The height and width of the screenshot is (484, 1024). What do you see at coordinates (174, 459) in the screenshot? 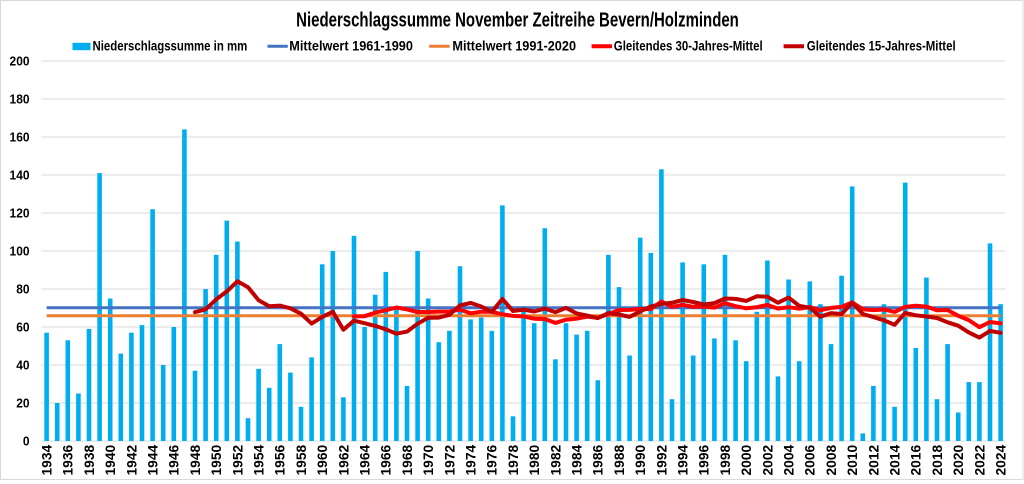
I see `svg-text: 1946` at bounding box center [174, 459].